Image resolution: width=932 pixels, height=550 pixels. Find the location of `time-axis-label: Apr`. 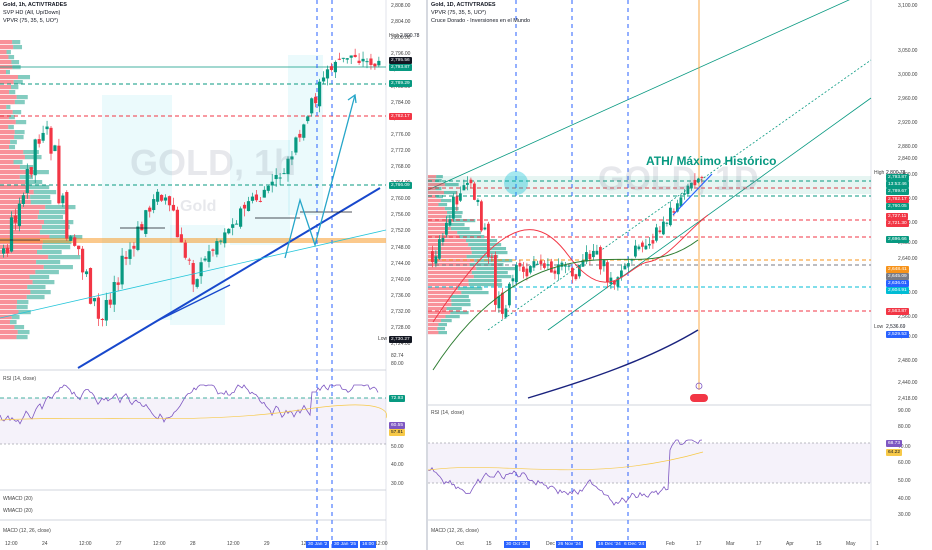

time-axis-label: Apr is located at coordinates (790, 544).